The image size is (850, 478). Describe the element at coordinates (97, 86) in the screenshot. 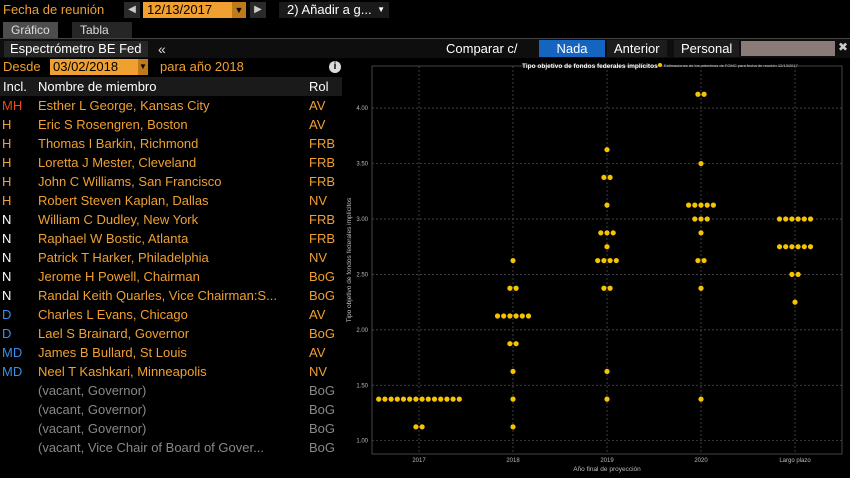

I see `column-header-name: Nombre de miembro` at that location.